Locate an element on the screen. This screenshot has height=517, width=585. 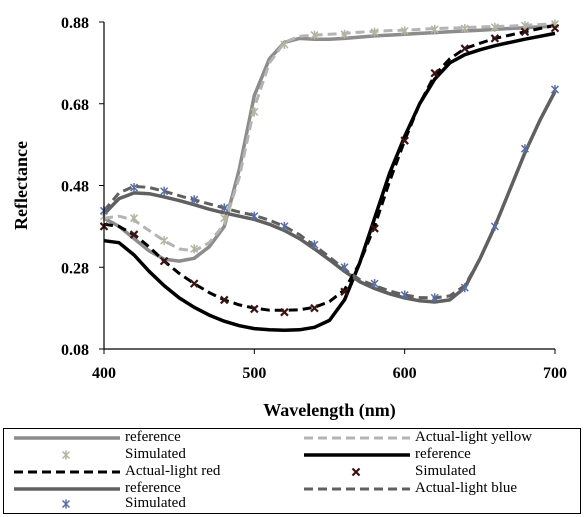
y-tick-label: 0.48 is located at coordinates (75, 187).